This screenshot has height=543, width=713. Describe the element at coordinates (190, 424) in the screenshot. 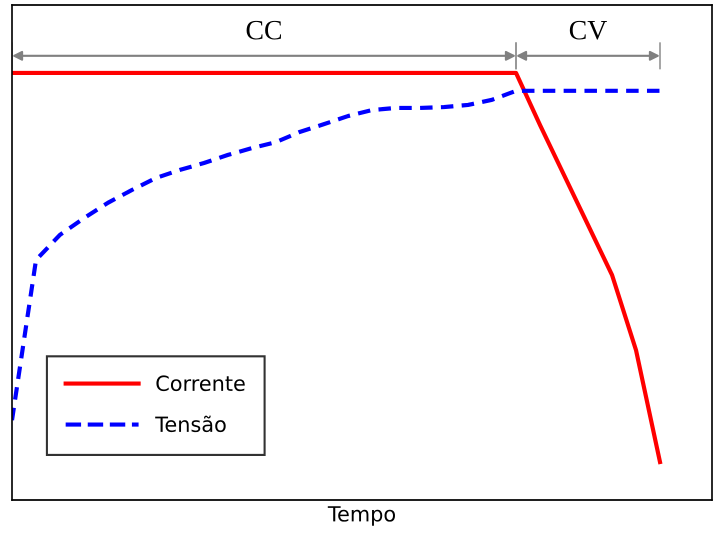

I see `legend-label: Tensão` at that location.